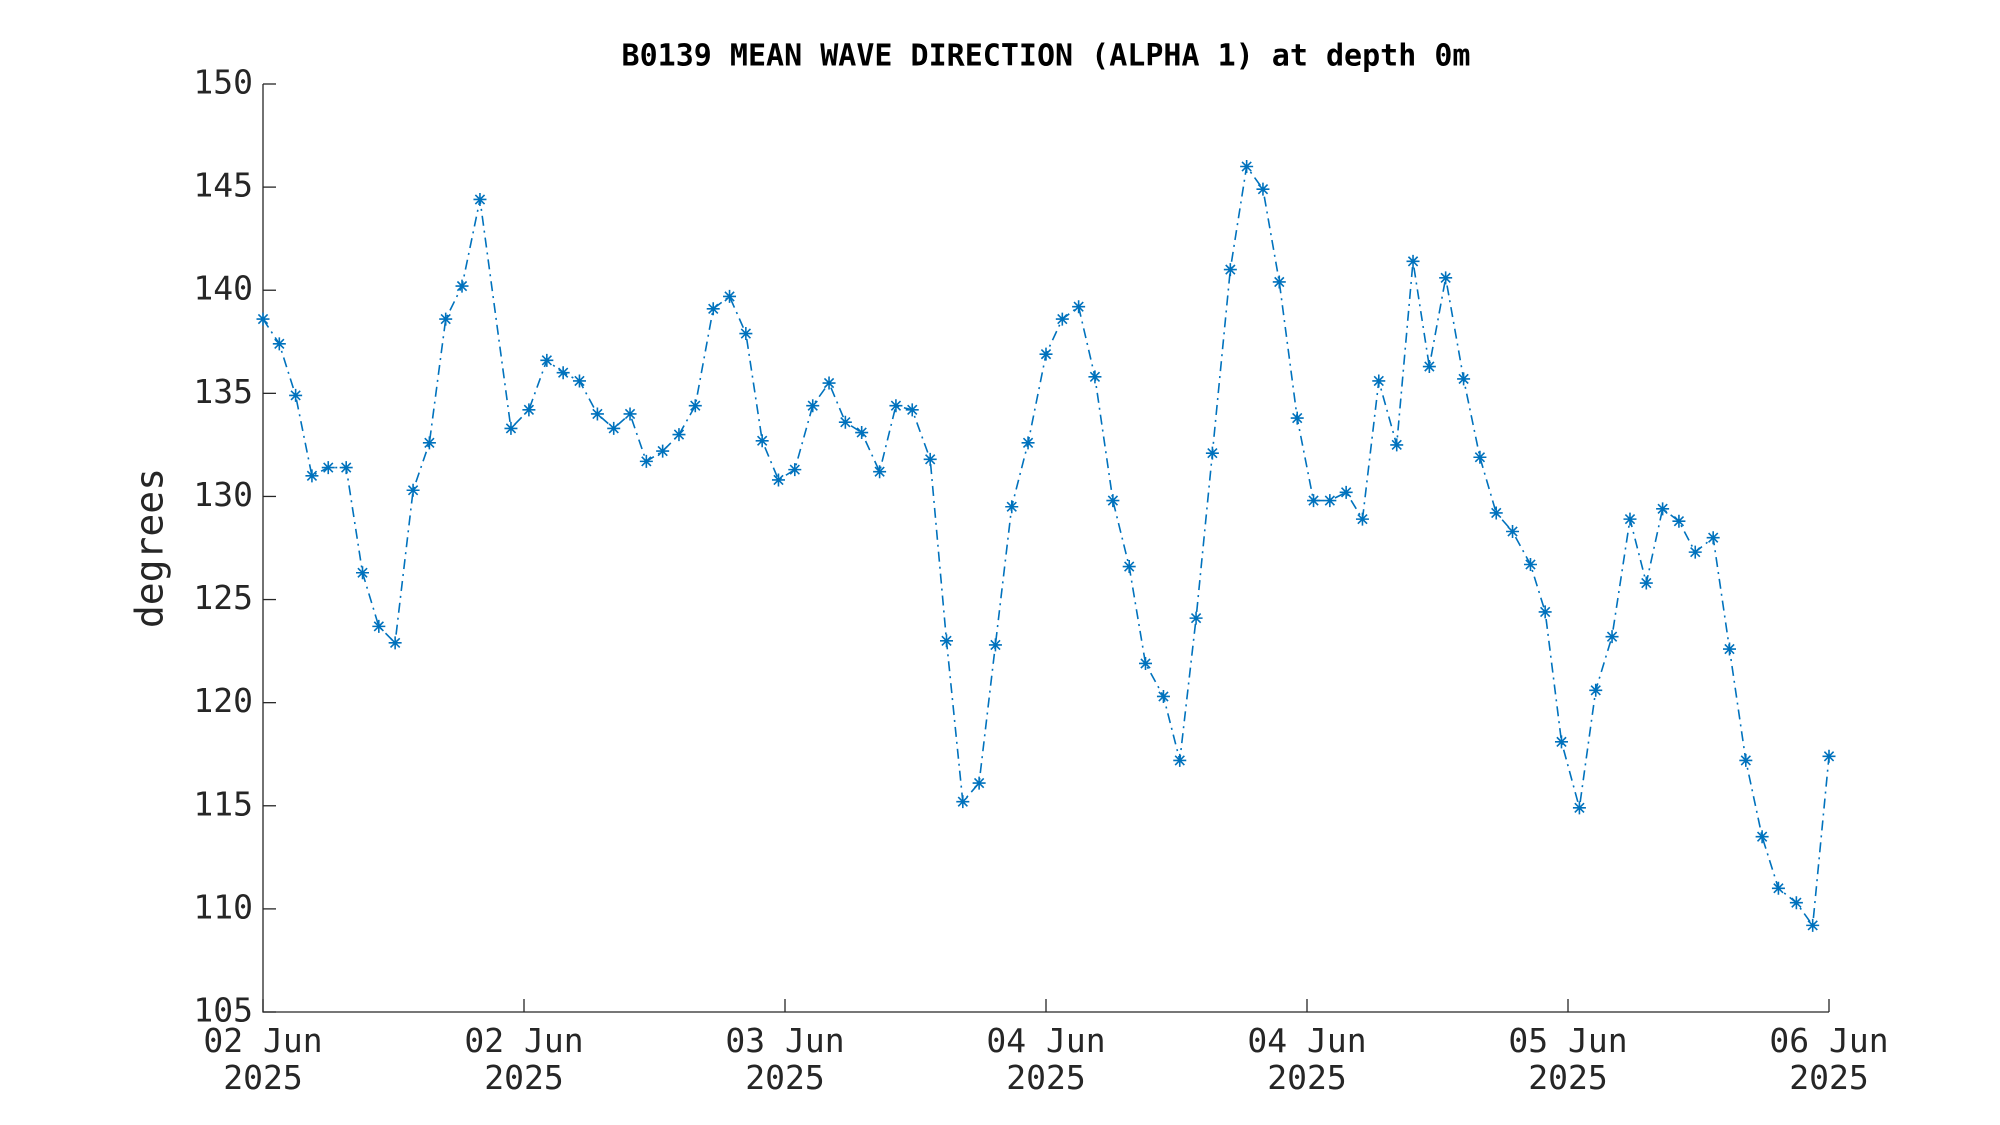 This screenshot has width=2000, height=1125. I want to click on y-tick-label: 115, so click(223, 803).